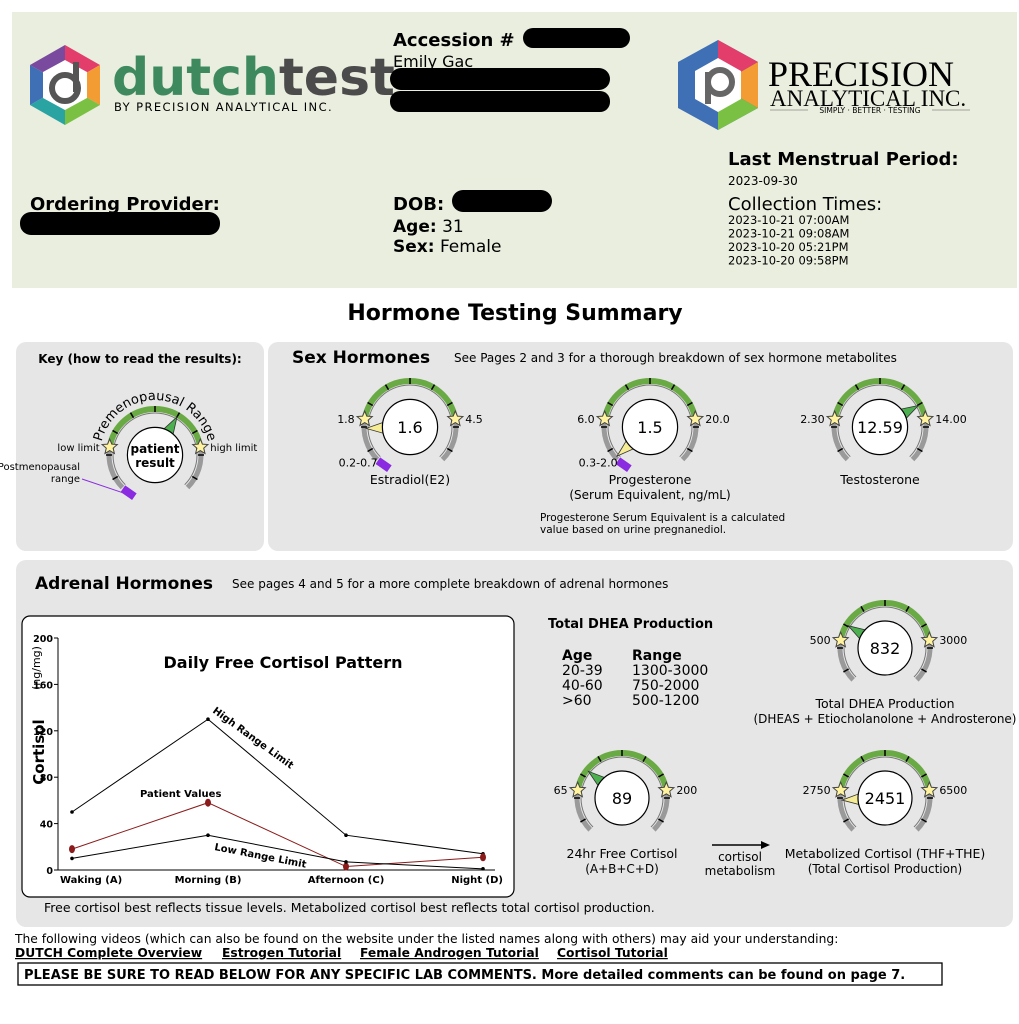 The height and width of the screenshot is (1024, 1019). Describe the element at coordinates (577, 656) in the screenshot. I see `table-header: Age` at that location.